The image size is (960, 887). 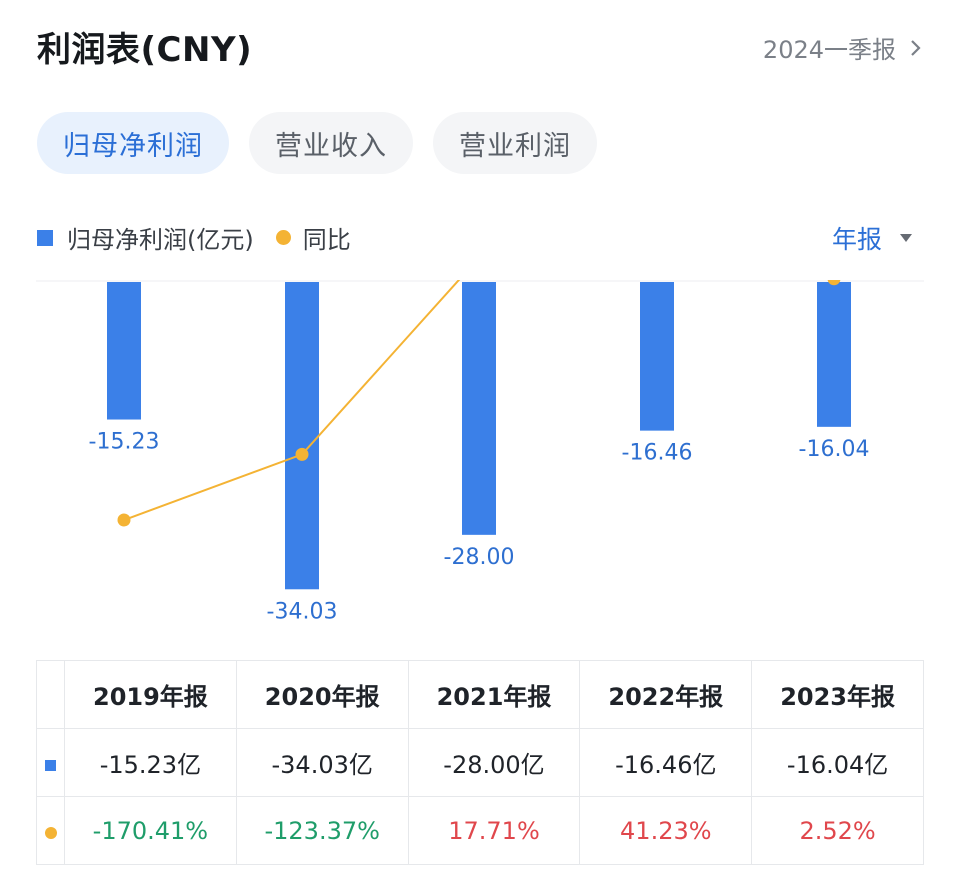 I want to click on metric-tabs: 归母净利润 营业收入 营业利润, so click(x=317, y=143).